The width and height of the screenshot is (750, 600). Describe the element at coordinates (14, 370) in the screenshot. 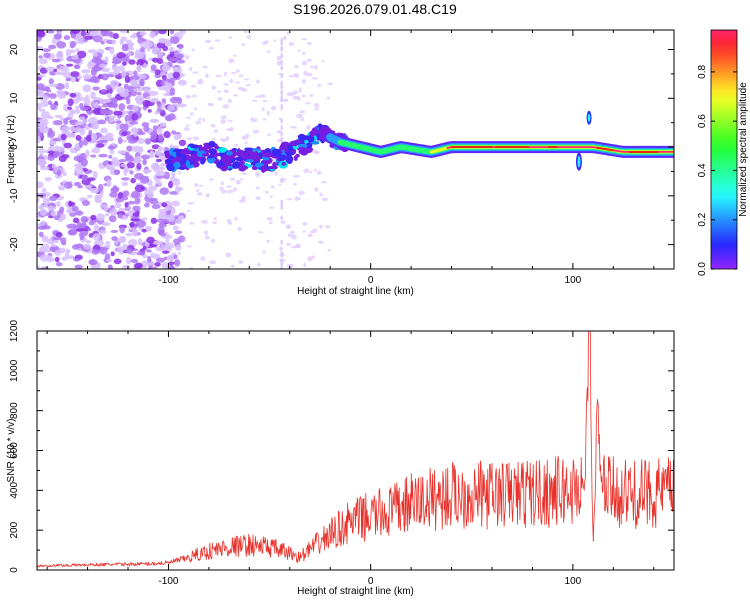

I see `y-tick-label: 1000` at that location.